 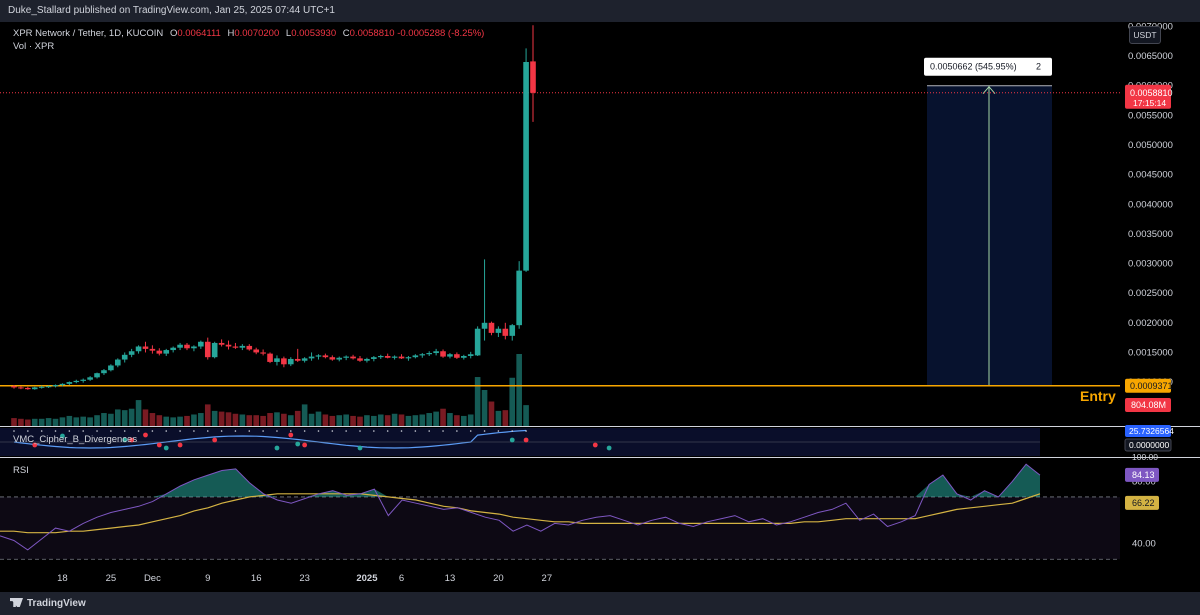 What do you see at coordinates (1038, 67) in the screenshot?
I see `measure-label-suffix: 2` at bounding box center [1038, 67].